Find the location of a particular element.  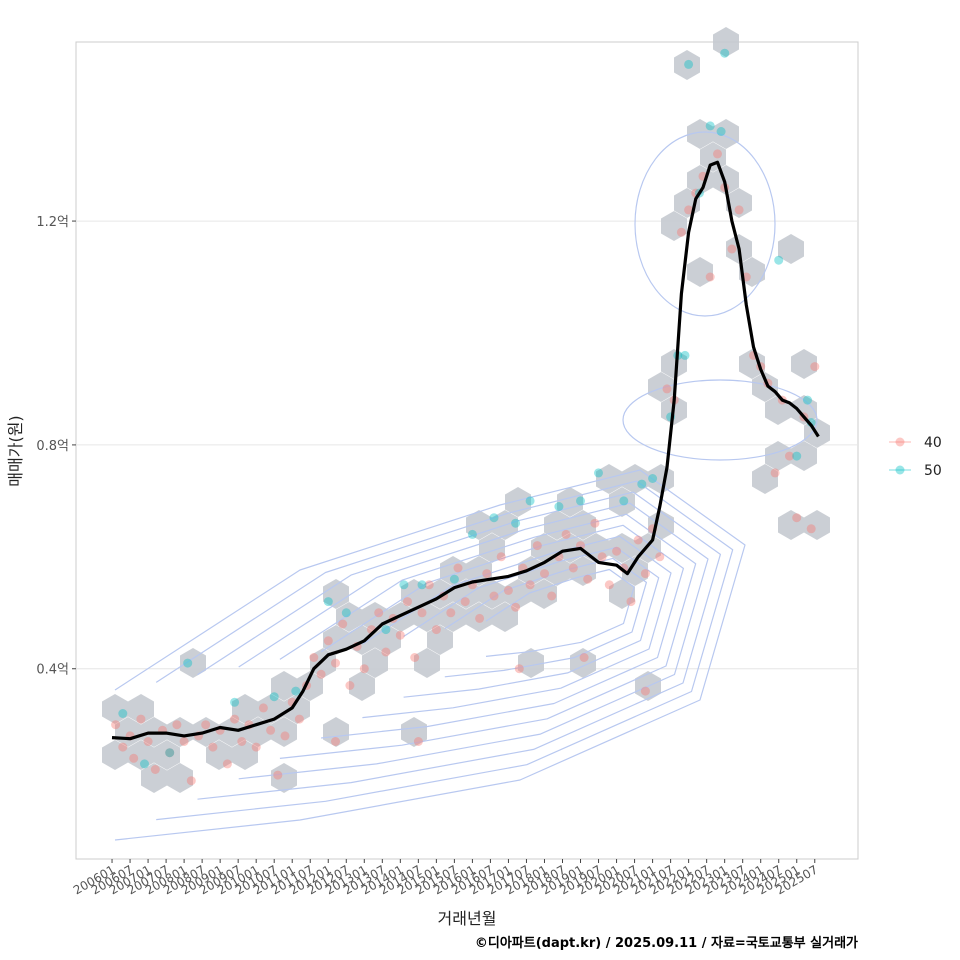

legend-label: 50 is located at coordinates (933, 471).